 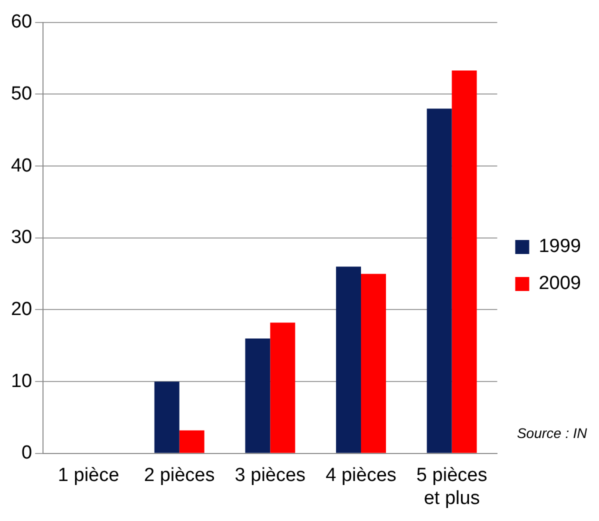 I want to click on source-note: Source : IN, so click(x=552, y=433).